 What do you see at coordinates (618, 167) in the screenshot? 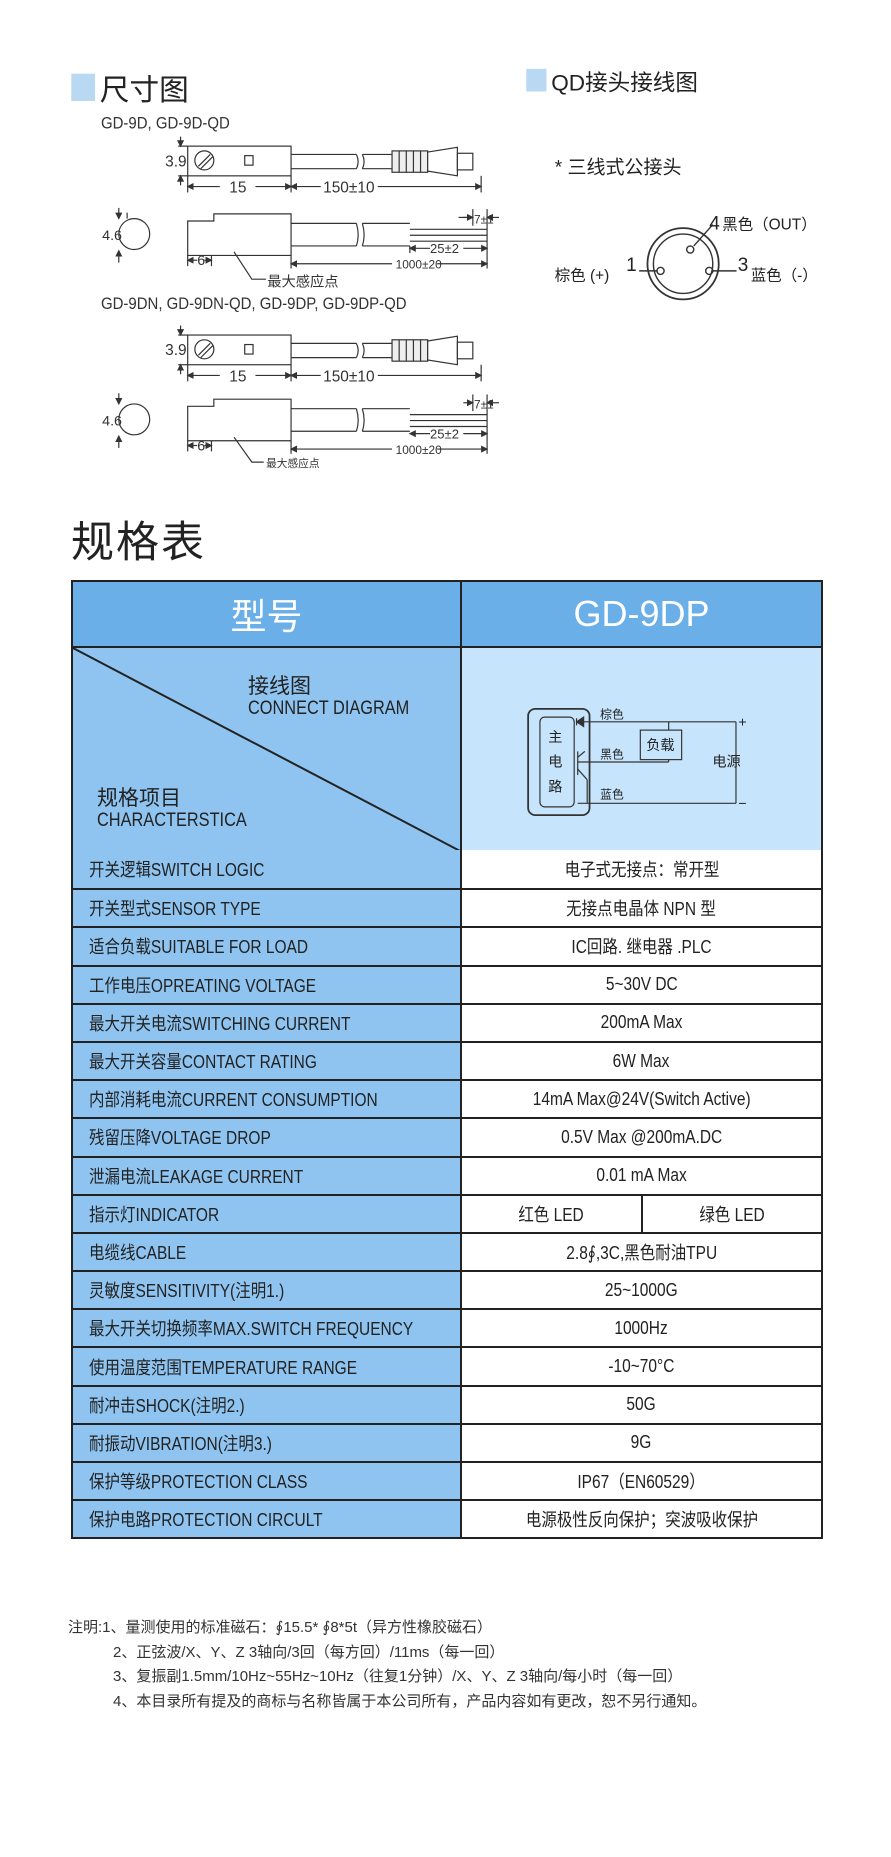
I see `qd-wiring-subtitle: * 三线式公接头` at bounding box center [618, 167].